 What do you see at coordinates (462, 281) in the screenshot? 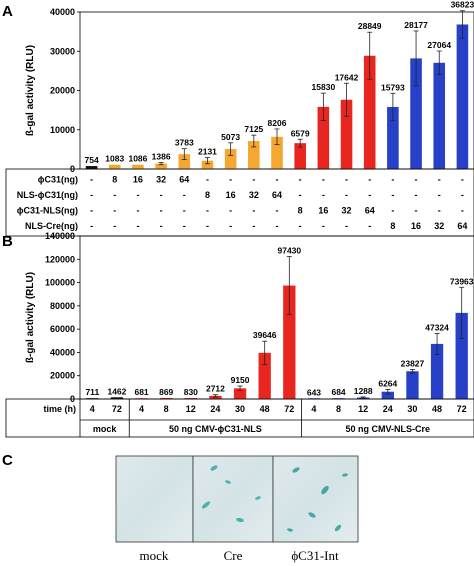
I see `chart-b-value-label: 73963` at bounding box center [462, 281].